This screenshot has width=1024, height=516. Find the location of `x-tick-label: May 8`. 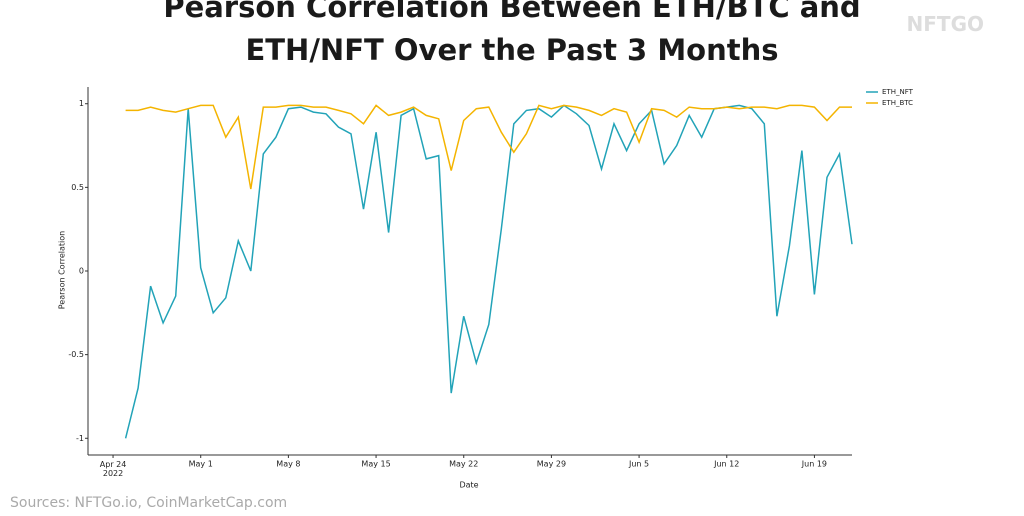

x-tick-label: May 8 is located at coordinates (288, 464).